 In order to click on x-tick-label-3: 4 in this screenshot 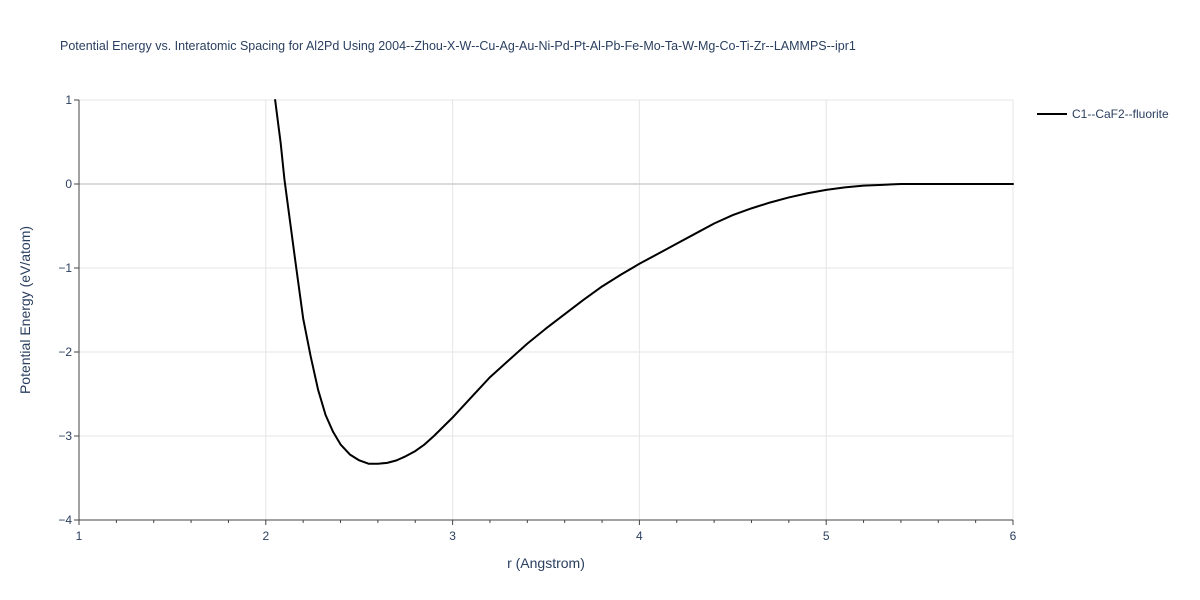, I will do `click(639, 536)`.